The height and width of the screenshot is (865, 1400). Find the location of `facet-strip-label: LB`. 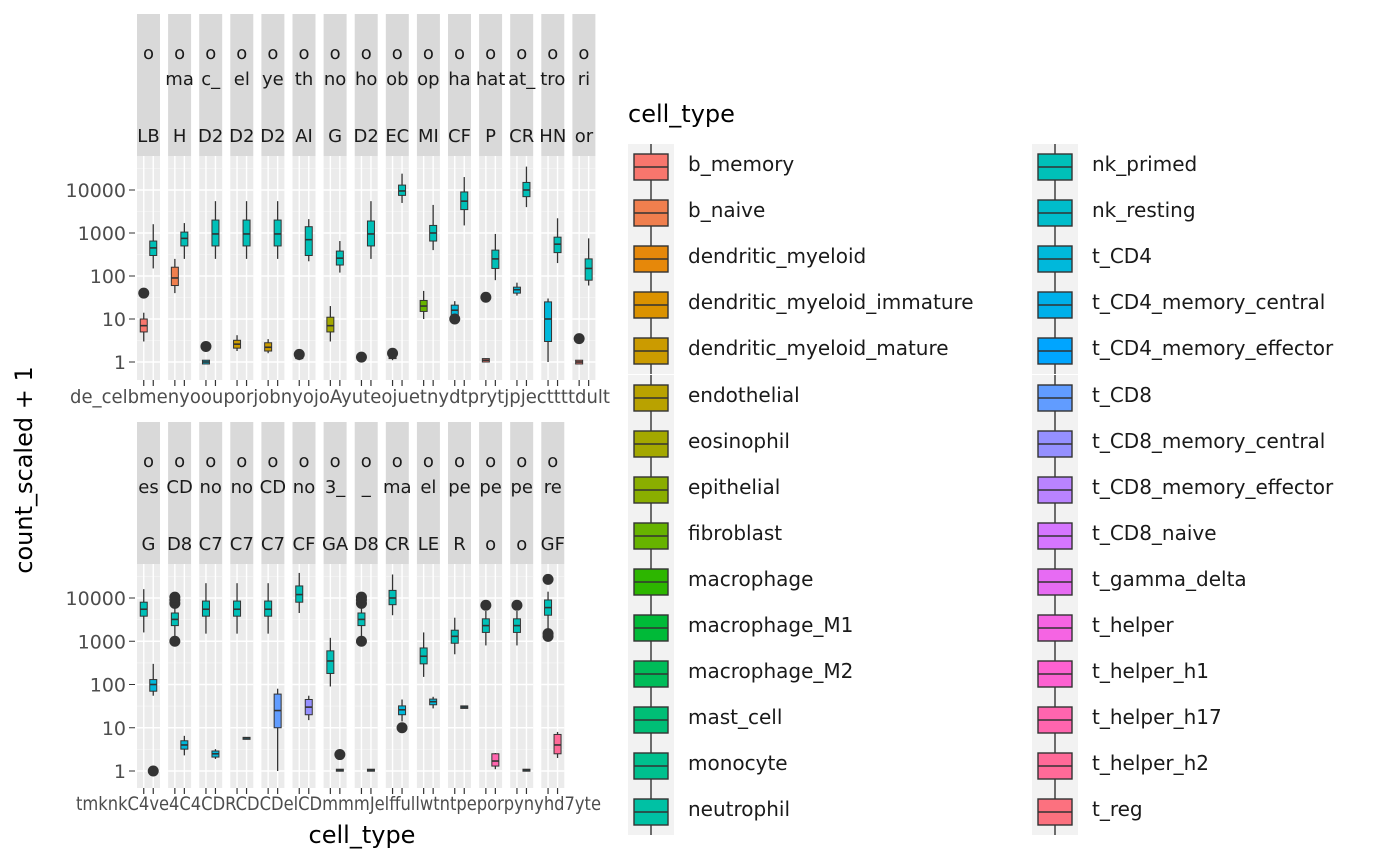

facet-strip-label: LB is located at coordinates (148, 136).